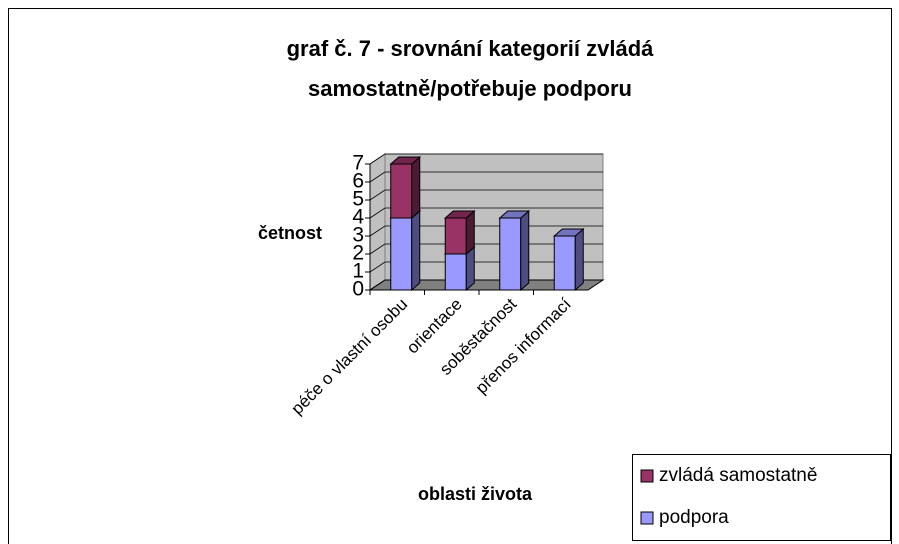 Image resolution: width=899 pixels, height=544 pixels. What do you see at coordinates (358, 199) in the screenshot?
I see `y-tick-label: 5` at bounding box center [358, 199].